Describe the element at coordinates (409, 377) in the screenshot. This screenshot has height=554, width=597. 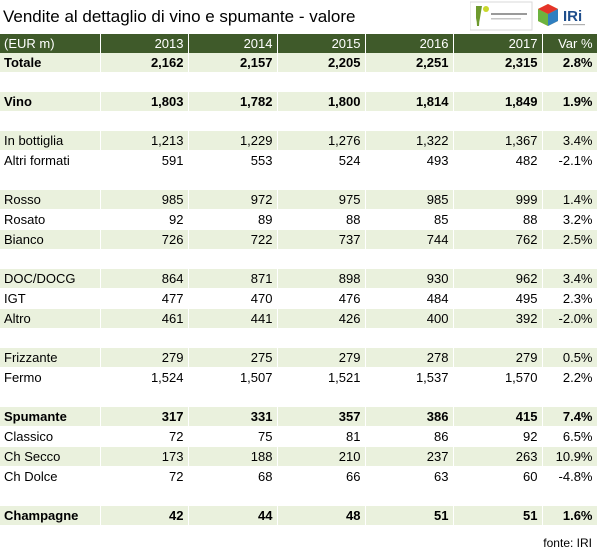
I see `value-cell: 1,537` at that location.